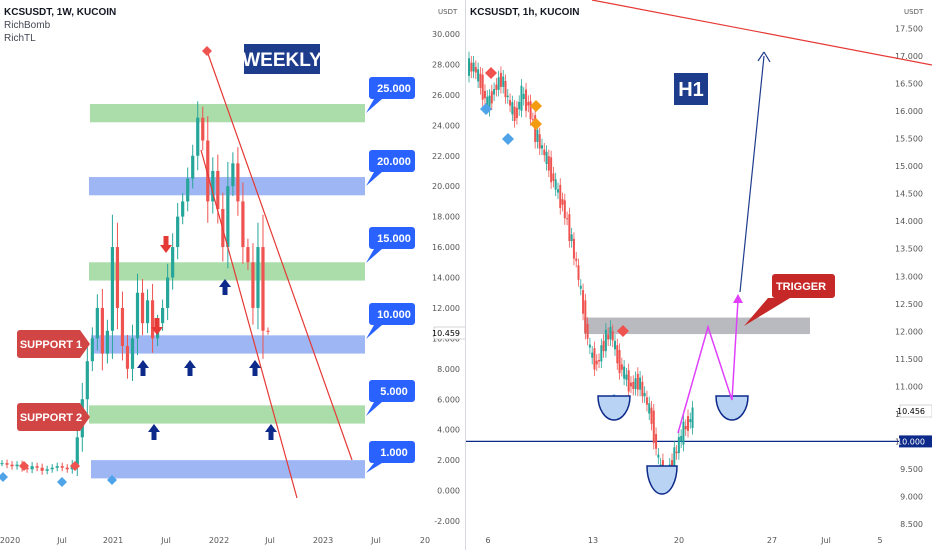 This screenshot has width=932, height=550. Describe the element at coordinates (20, 38) in the screenshot. I see `indicator-richtl: RichTL` at that location.